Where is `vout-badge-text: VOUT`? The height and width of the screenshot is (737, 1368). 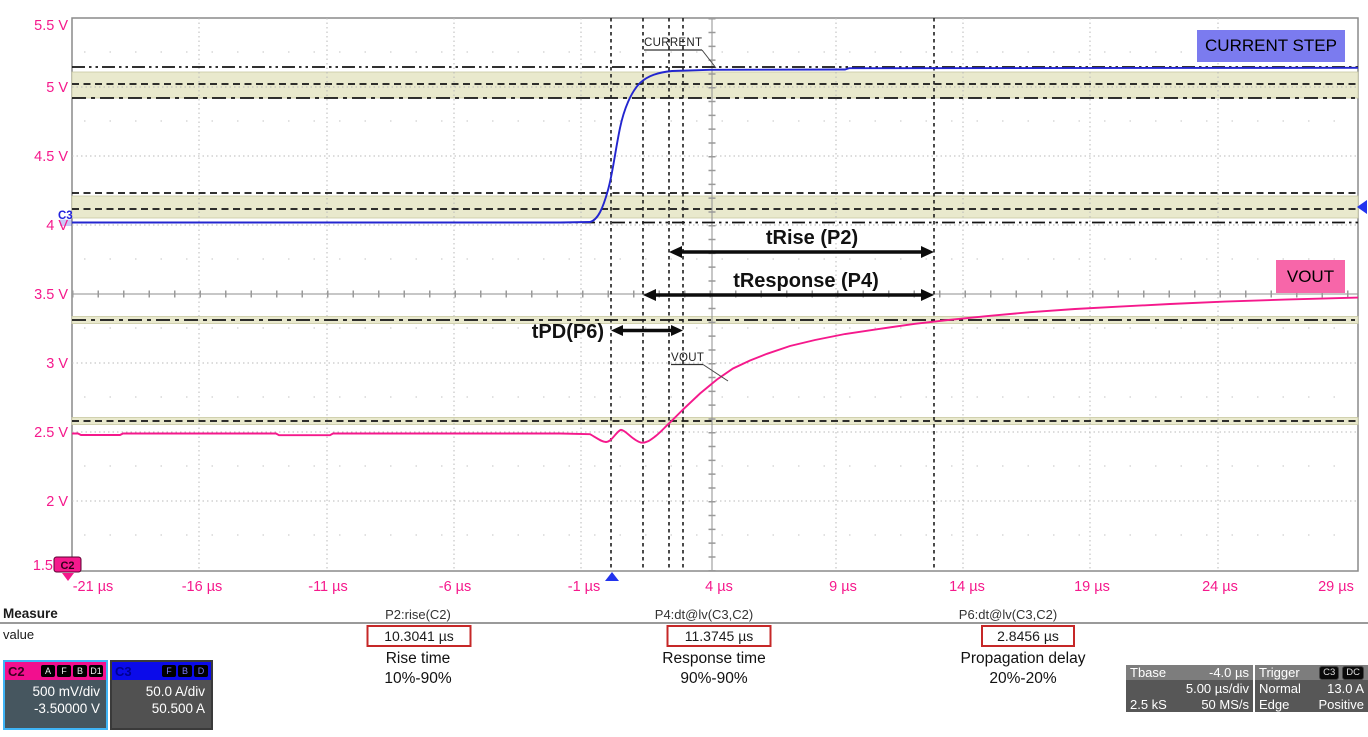
vout-badge-text: VOUT is located at coordinates (1310, 276).